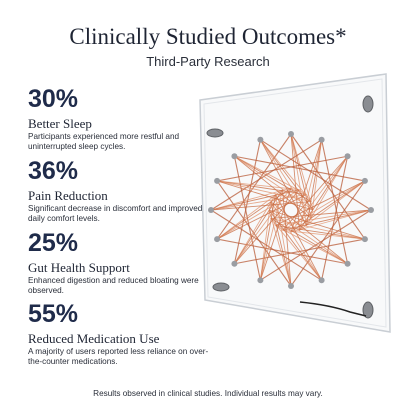 This screenshot has height=416, width=416. I want to click on stat-label: Pain Reduction, so click(68, 195).